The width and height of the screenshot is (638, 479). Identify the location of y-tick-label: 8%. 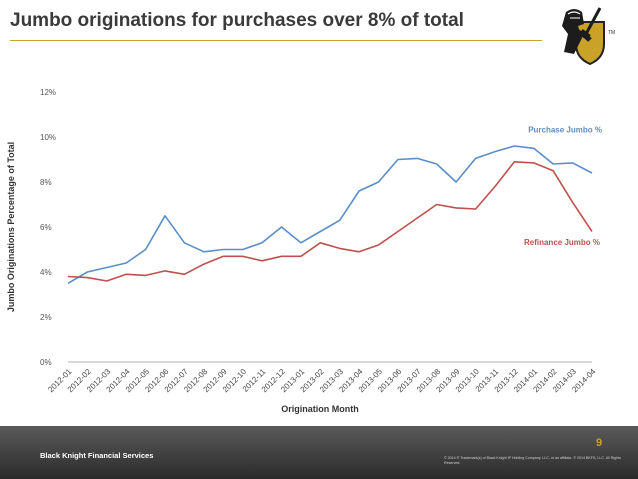
(46, 182).